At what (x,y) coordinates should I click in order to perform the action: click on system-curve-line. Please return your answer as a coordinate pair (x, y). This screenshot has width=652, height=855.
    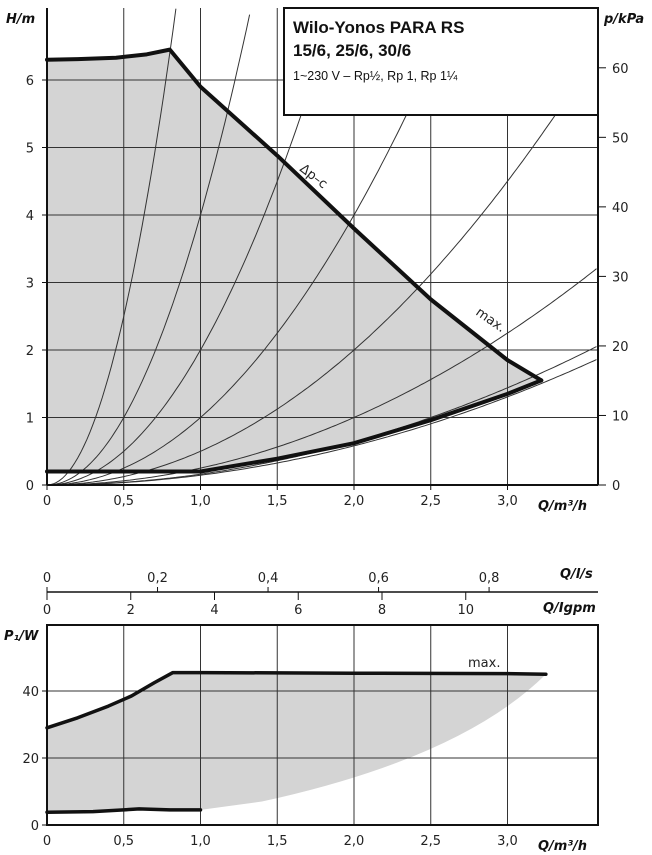
    Looking at the image, I should click on (322, 422).